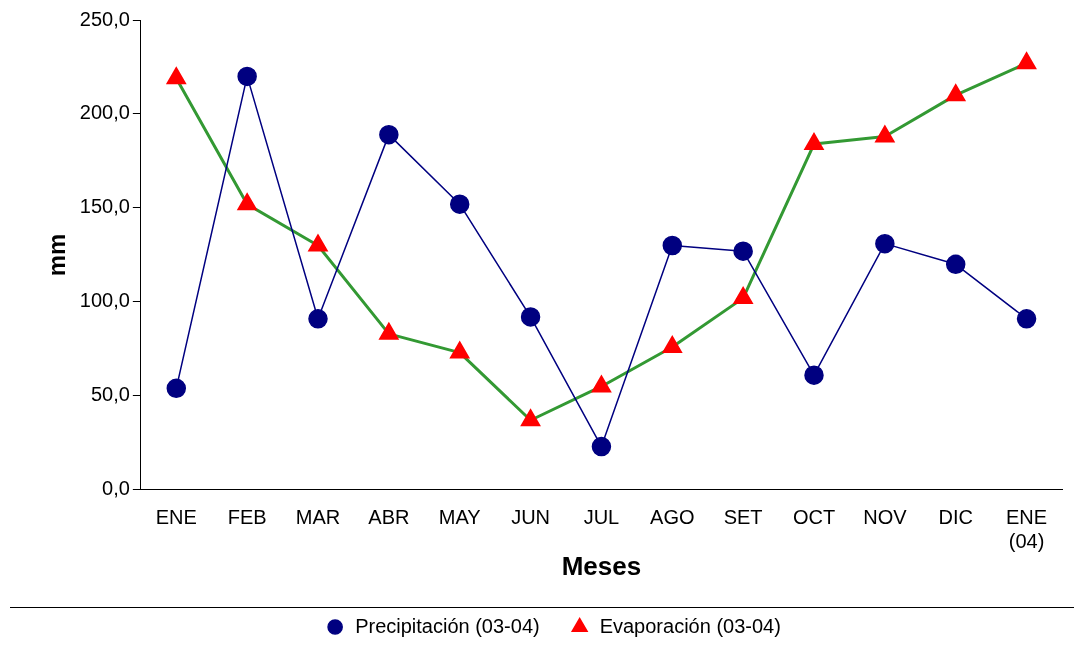  Describe the element at coordinates (318, 517) in the screenshot. I see `x-tick-label: MAR` at that location.